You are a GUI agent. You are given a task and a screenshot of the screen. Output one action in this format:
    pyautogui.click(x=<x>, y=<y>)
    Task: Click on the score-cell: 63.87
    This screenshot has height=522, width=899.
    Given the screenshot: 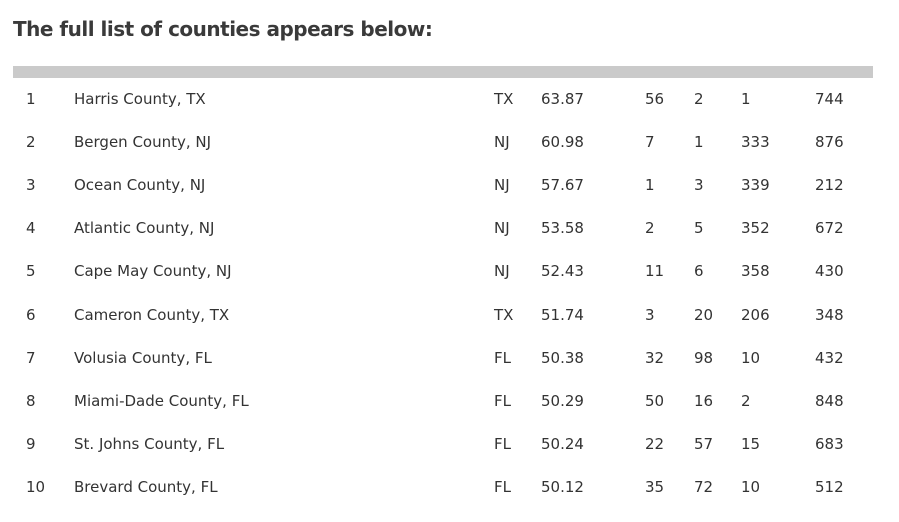 What is the action you would take?
    pyautogui.click(x=562, y=99)
    